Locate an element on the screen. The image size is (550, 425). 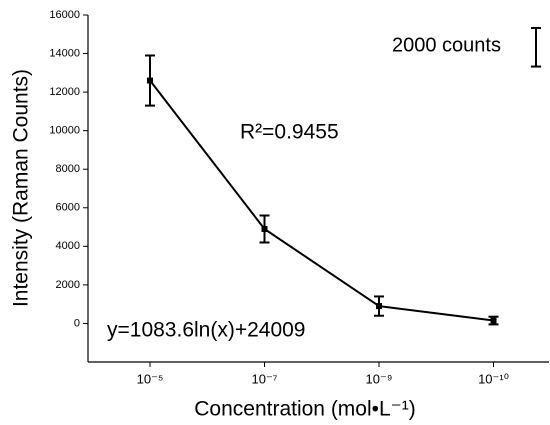
x-tick-label: 10⁻⁵ is located at coordinates (150, 378).